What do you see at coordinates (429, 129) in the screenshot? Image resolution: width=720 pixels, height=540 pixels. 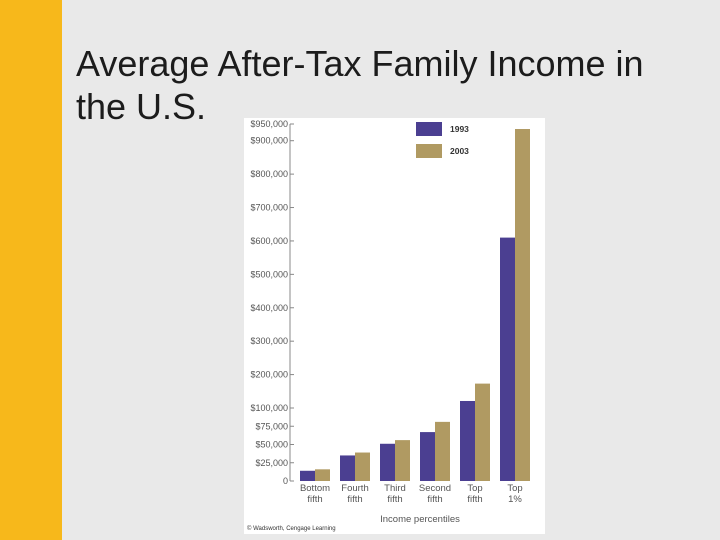 I see `legend-swatch-1993` at bounding box center [429, 129].